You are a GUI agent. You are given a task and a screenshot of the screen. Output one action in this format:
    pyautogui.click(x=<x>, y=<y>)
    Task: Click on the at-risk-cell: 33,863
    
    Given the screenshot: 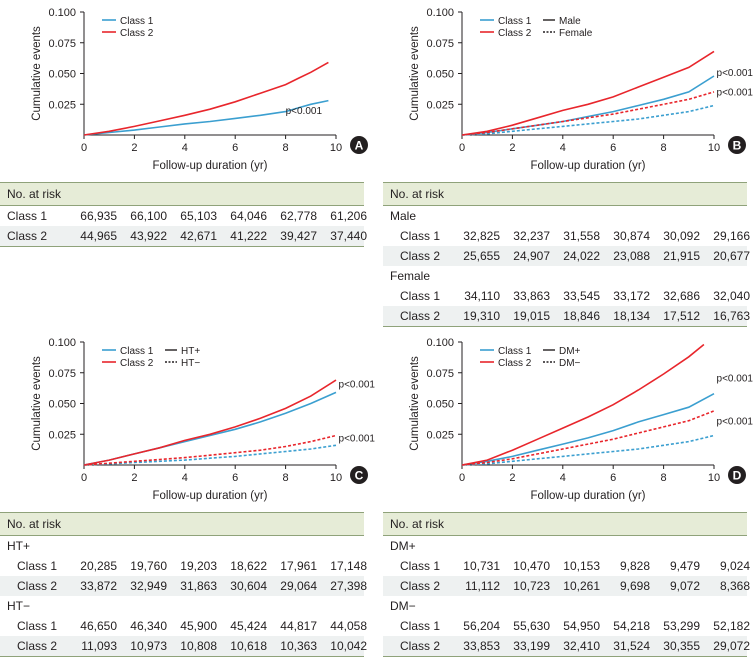 What is the action you would take?
    pyautogui.click(x=531, y=296)
    